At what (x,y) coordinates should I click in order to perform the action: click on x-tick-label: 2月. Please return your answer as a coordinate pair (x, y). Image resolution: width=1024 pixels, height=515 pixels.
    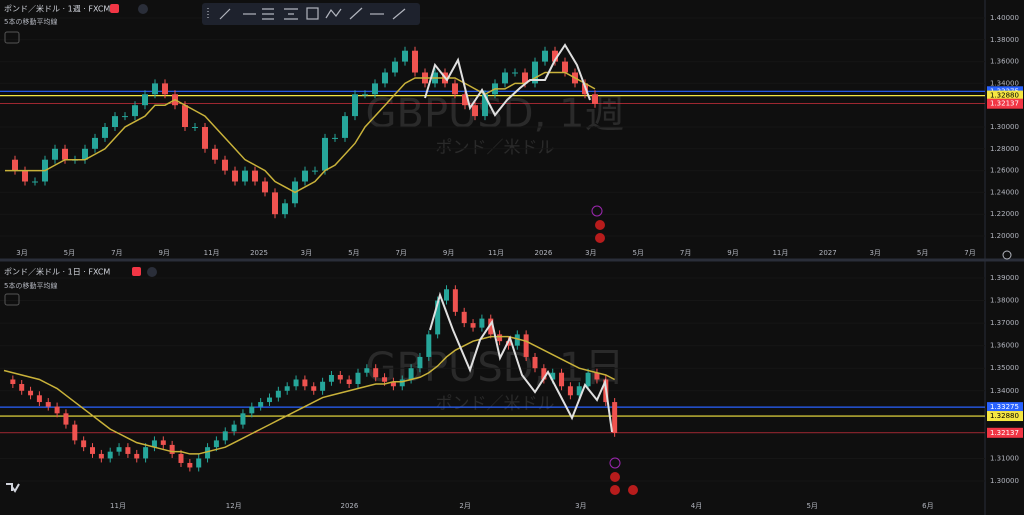
    Looking at the image, I should click on (464, 506).